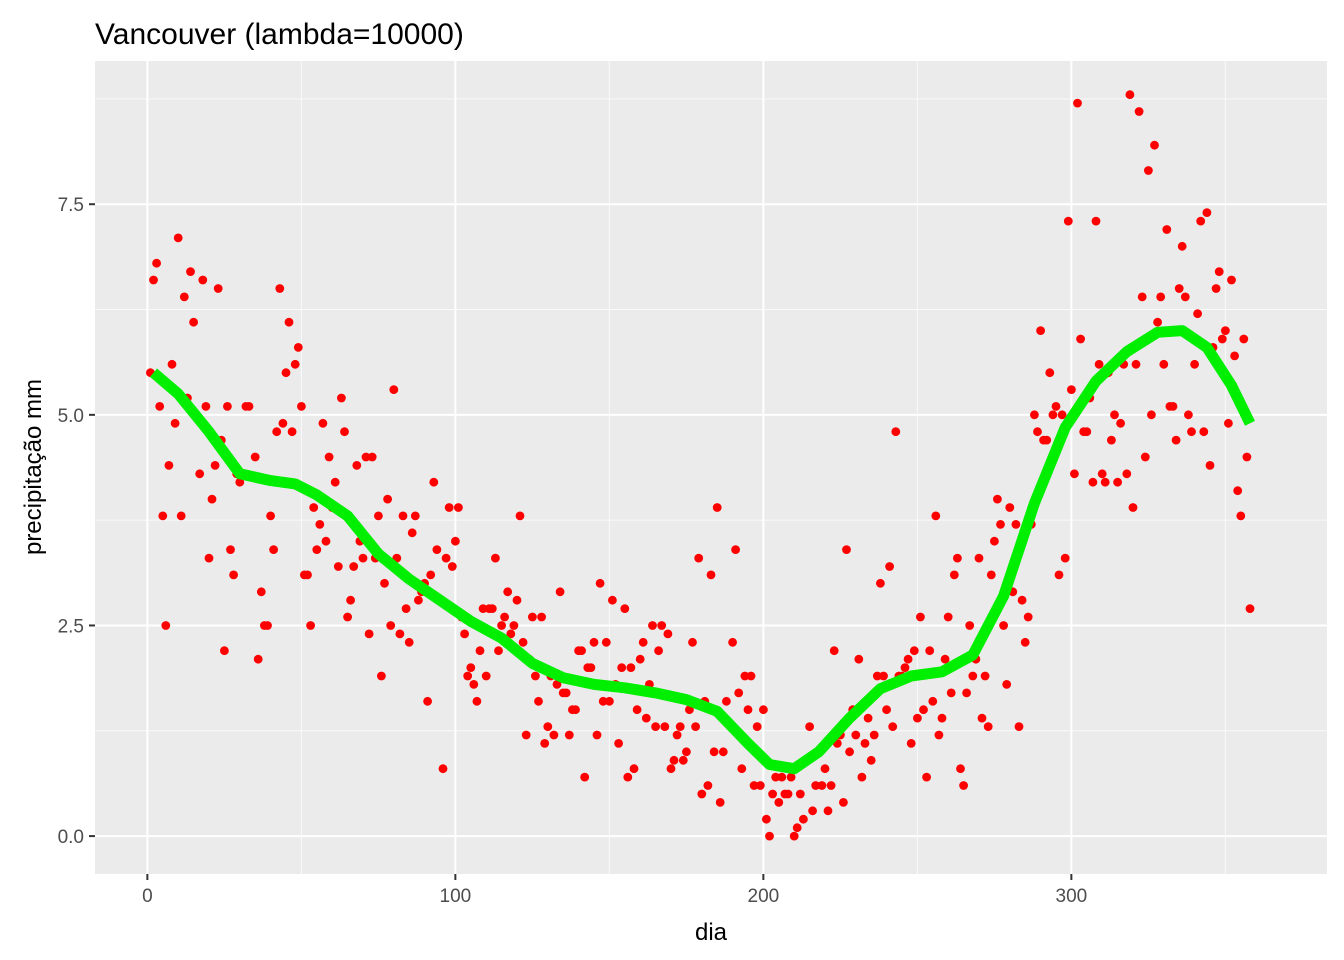 Image resolution: width=1344 pixels, height=960 pixels. Describe the element at coordinates (71, 205) in the screenshot. I see `y-tick-label: 7.5` at that location.